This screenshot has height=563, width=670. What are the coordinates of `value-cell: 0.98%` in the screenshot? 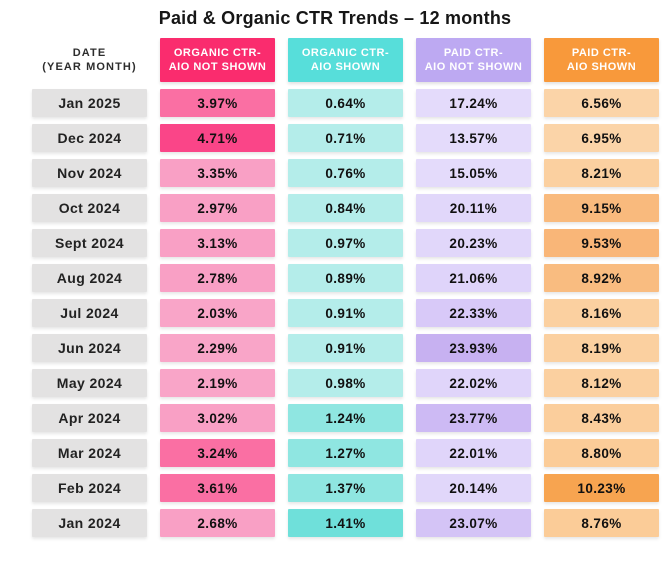 It's located at (345, 383).